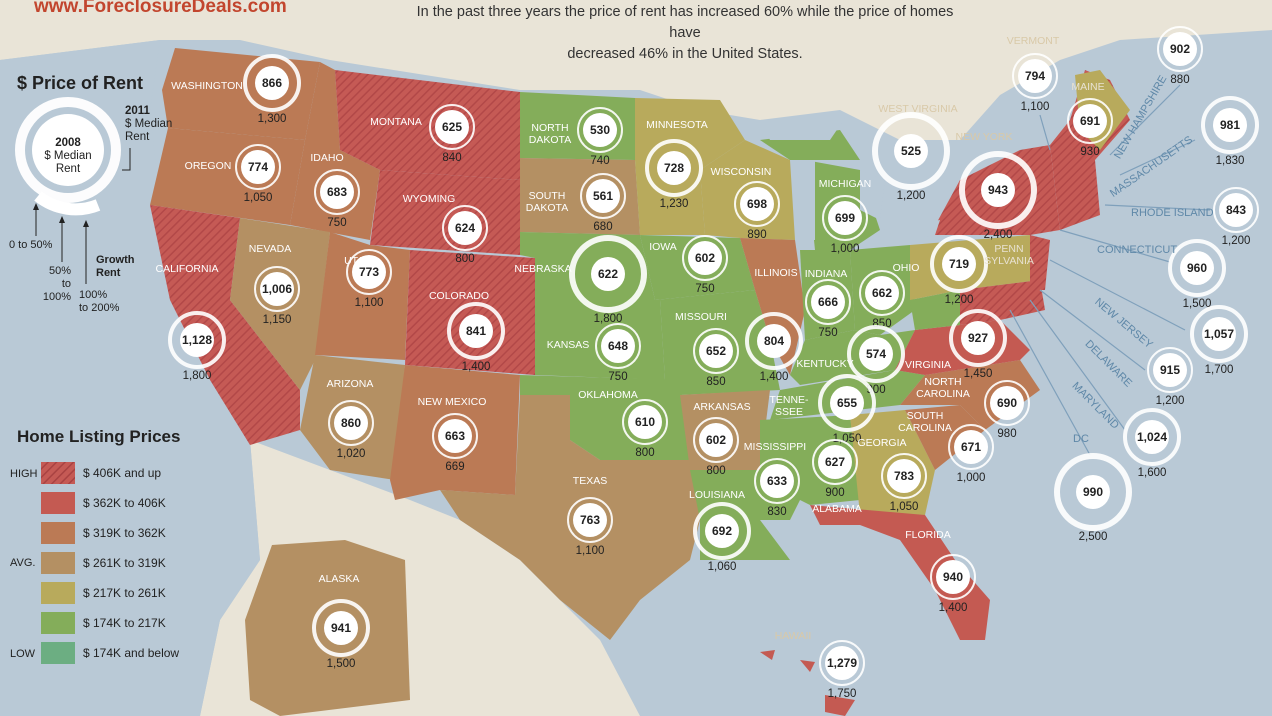  I want to click on rent-marker-nevada: 1,006 1,150, so click(277, 296).